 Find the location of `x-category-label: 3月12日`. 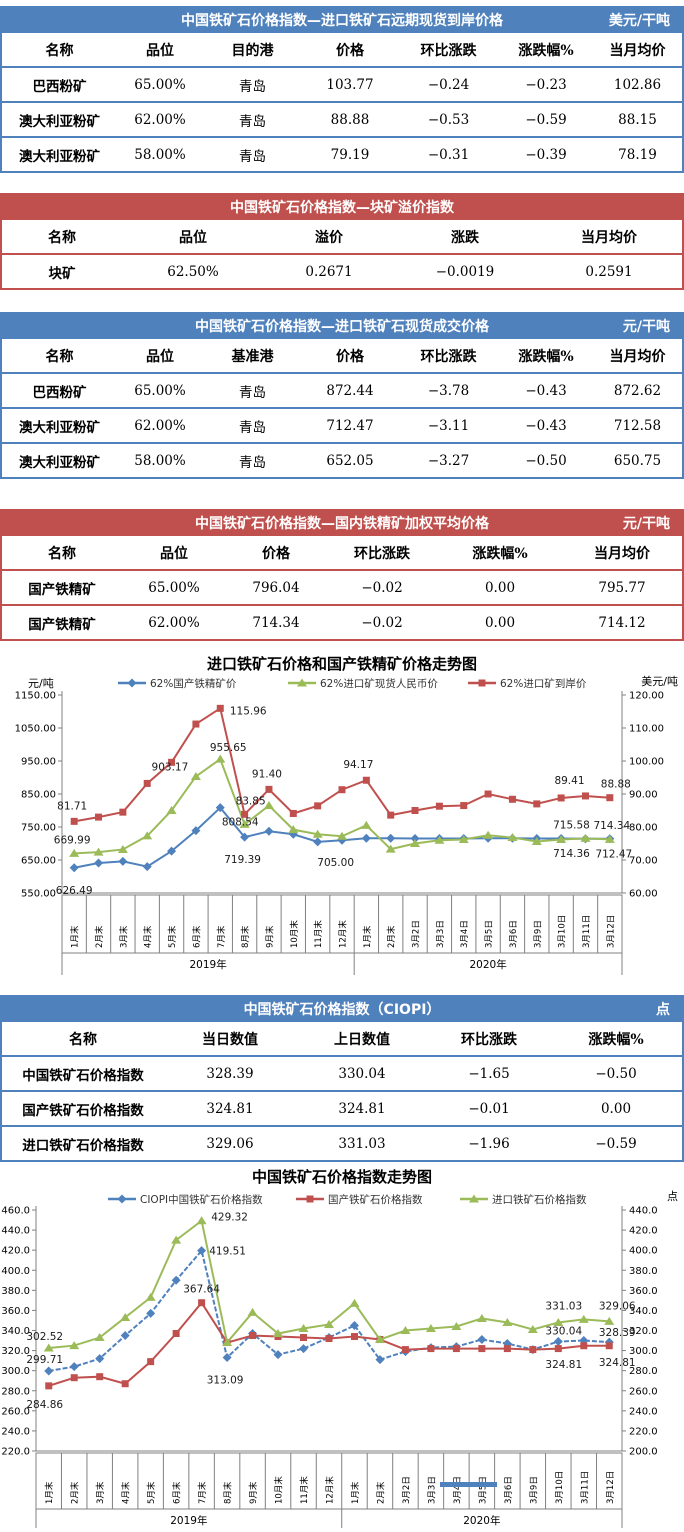

x-category-label: 3月12日 is located at coordinates (611, 931).